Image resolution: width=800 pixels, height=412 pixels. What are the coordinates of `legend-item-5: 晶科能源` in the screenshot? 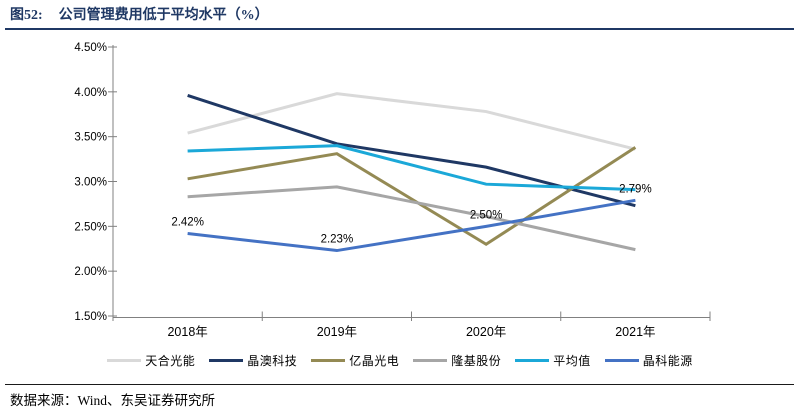 It's located at (648, 360).